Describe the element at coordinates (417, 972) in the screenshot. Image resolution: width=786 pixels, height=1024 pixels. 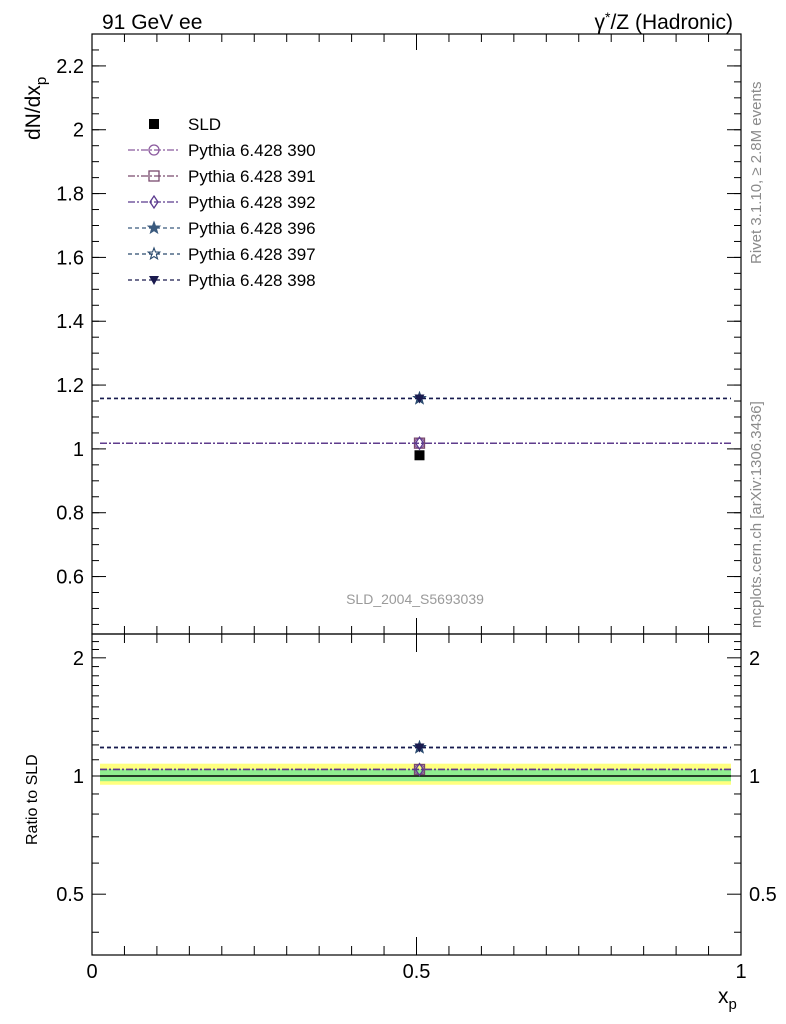
I see `x-tick-label: 0.5` at that location.